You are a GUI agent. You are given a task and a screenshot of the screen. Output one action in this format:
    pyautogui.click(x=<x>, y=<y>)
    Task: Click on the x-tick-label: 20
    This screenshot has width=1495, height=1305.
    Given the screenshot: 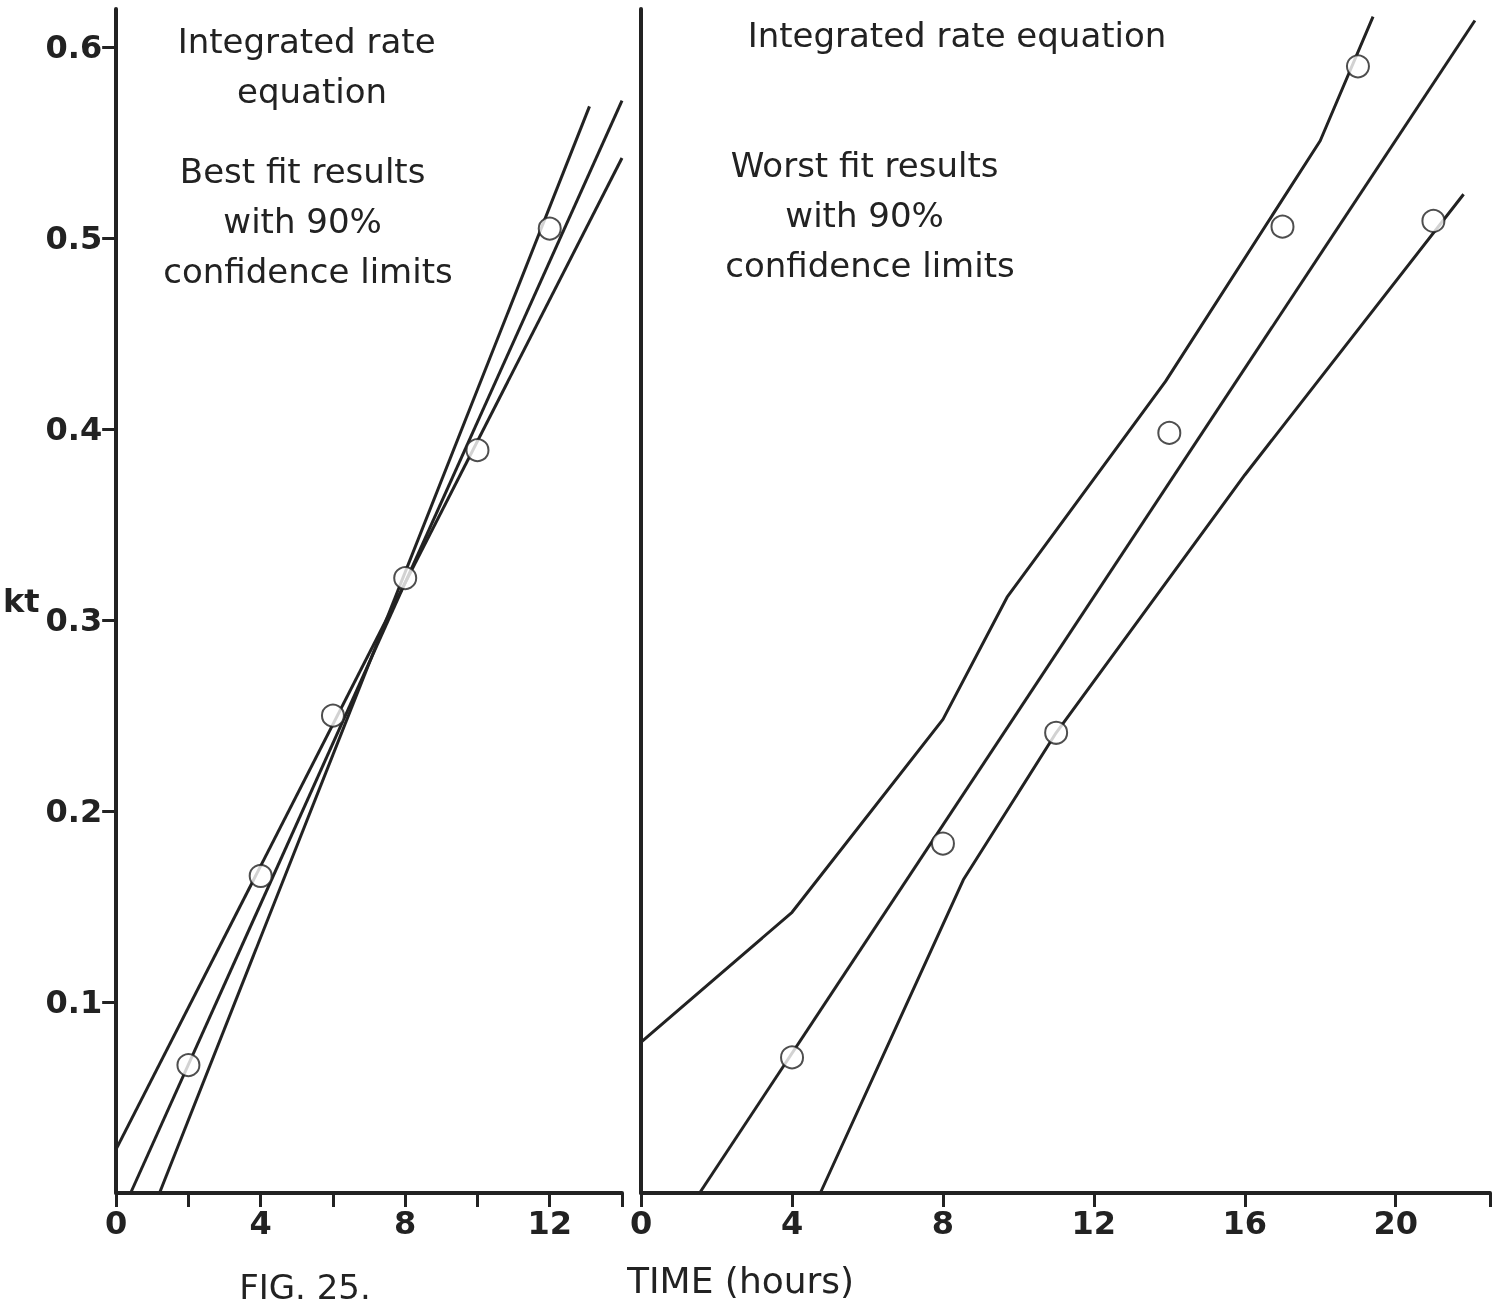 What is the action you would take?
    pyautogui.click(x=1395, y=1223)
    